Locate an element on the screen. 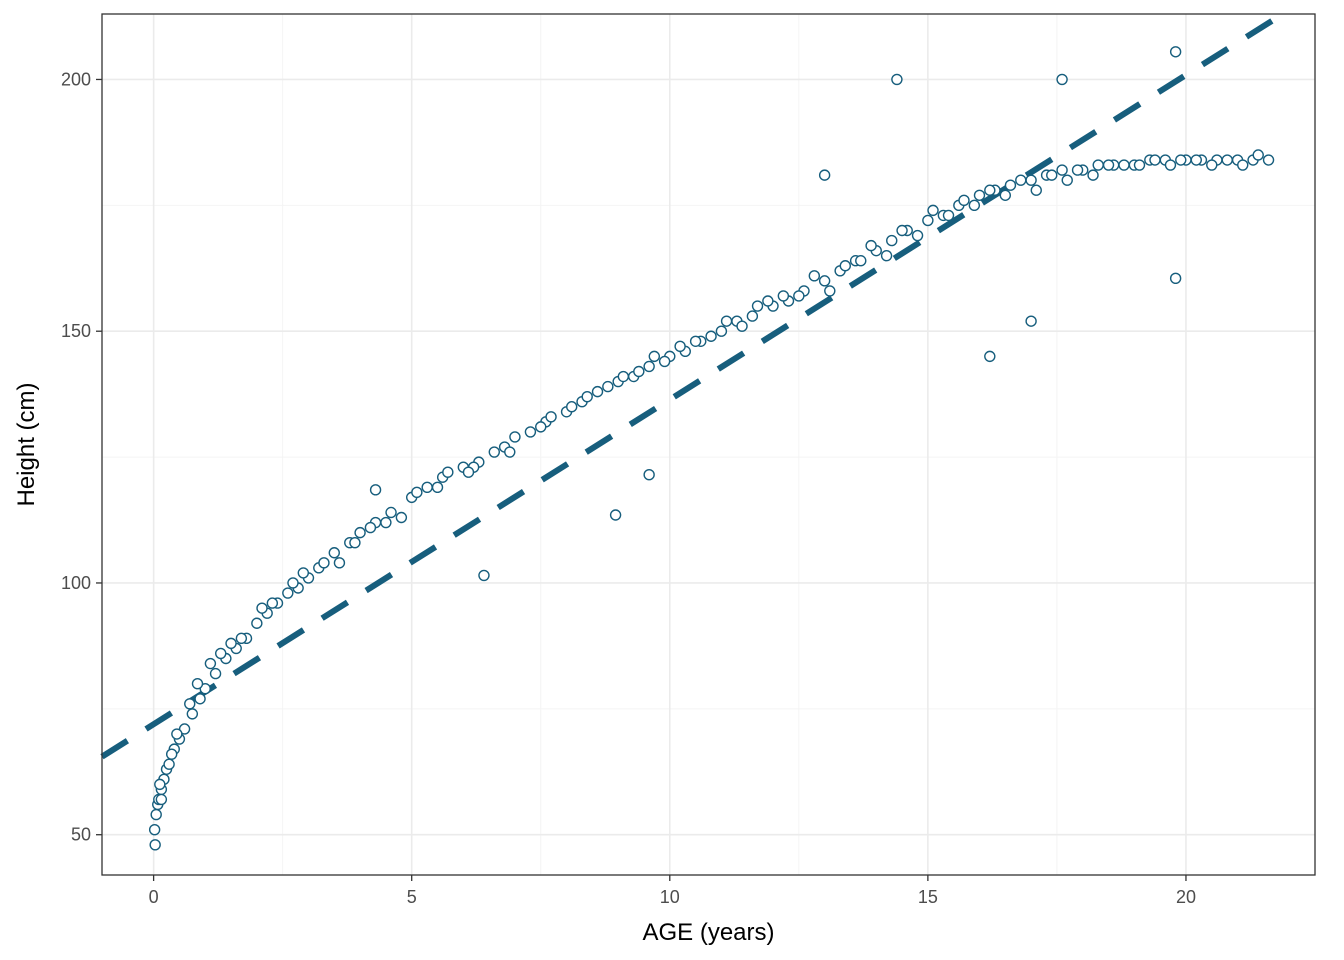  y-axis-title: Height (cm) is located at coordinates (26, 444).